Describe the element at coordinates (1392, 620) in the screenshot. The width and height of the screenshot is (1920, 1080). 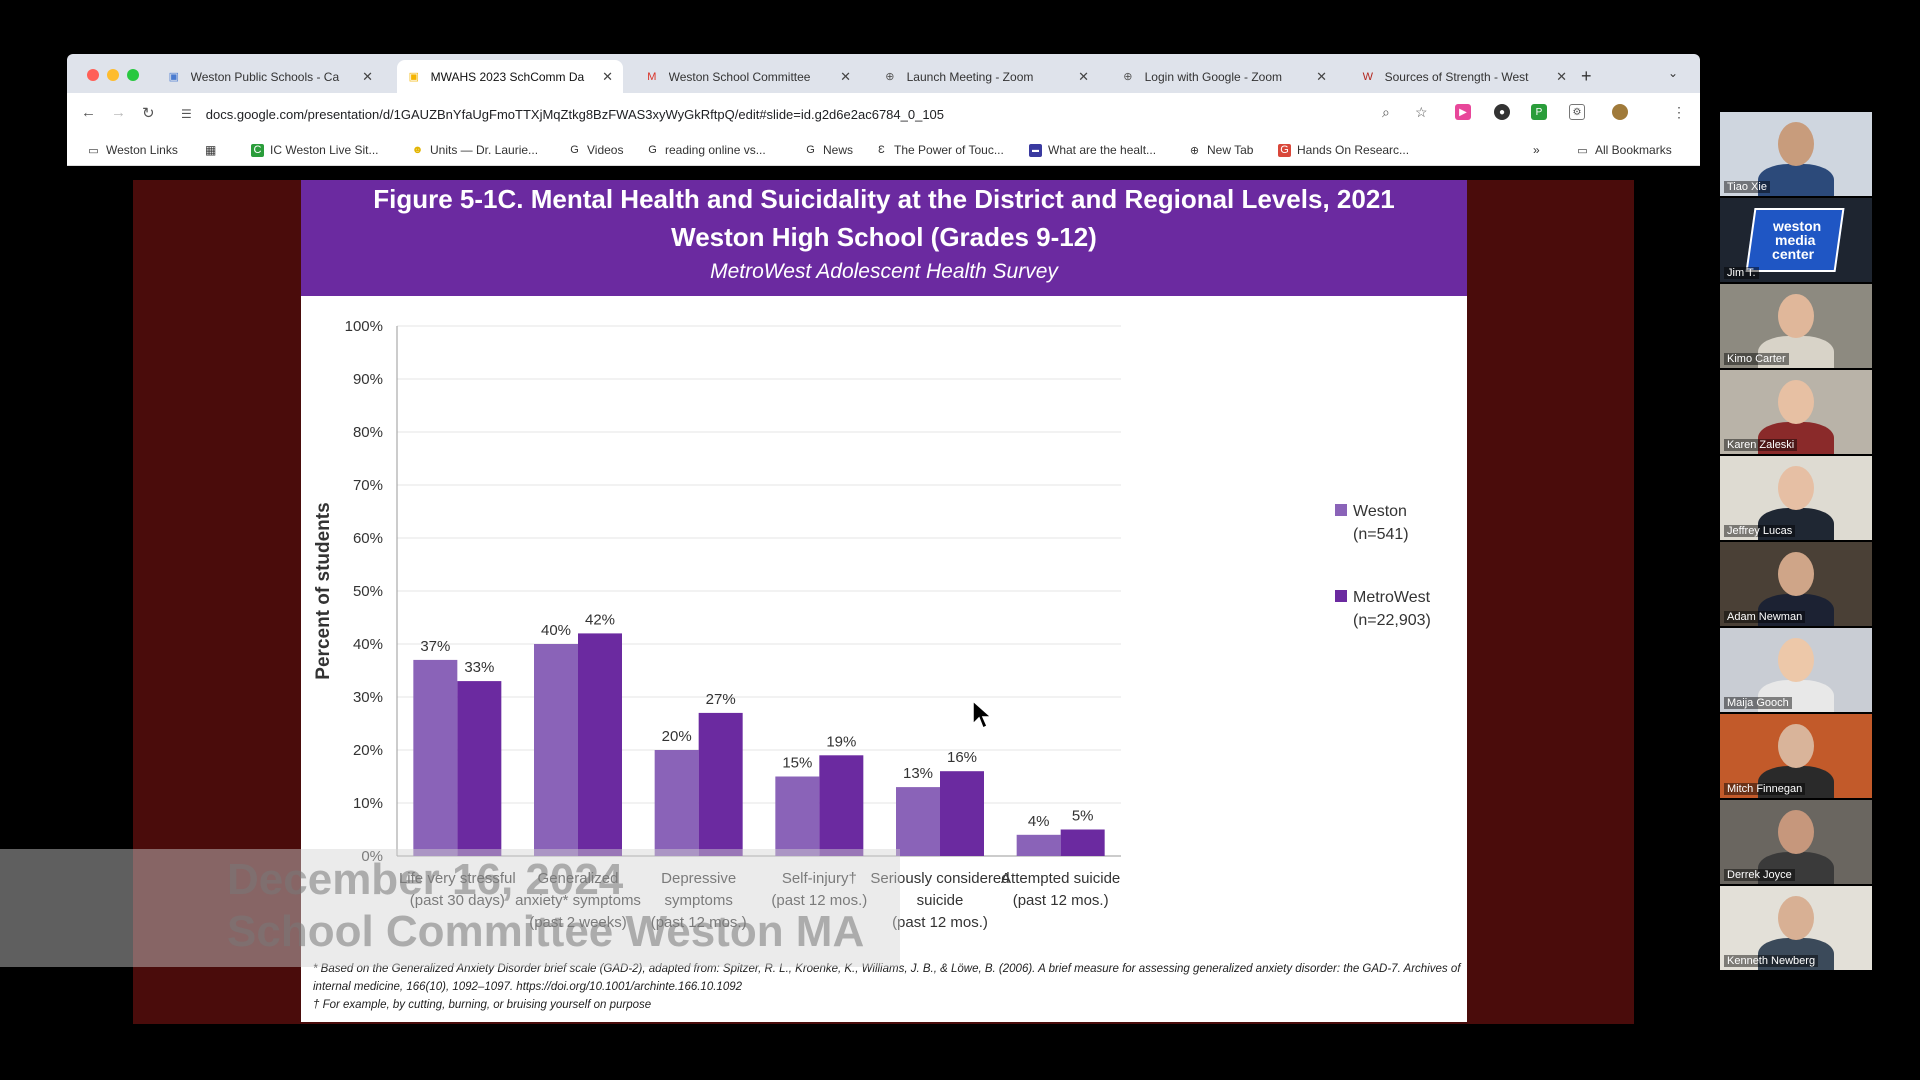
I see `legend-series-n: (n=22,903)` at that location.